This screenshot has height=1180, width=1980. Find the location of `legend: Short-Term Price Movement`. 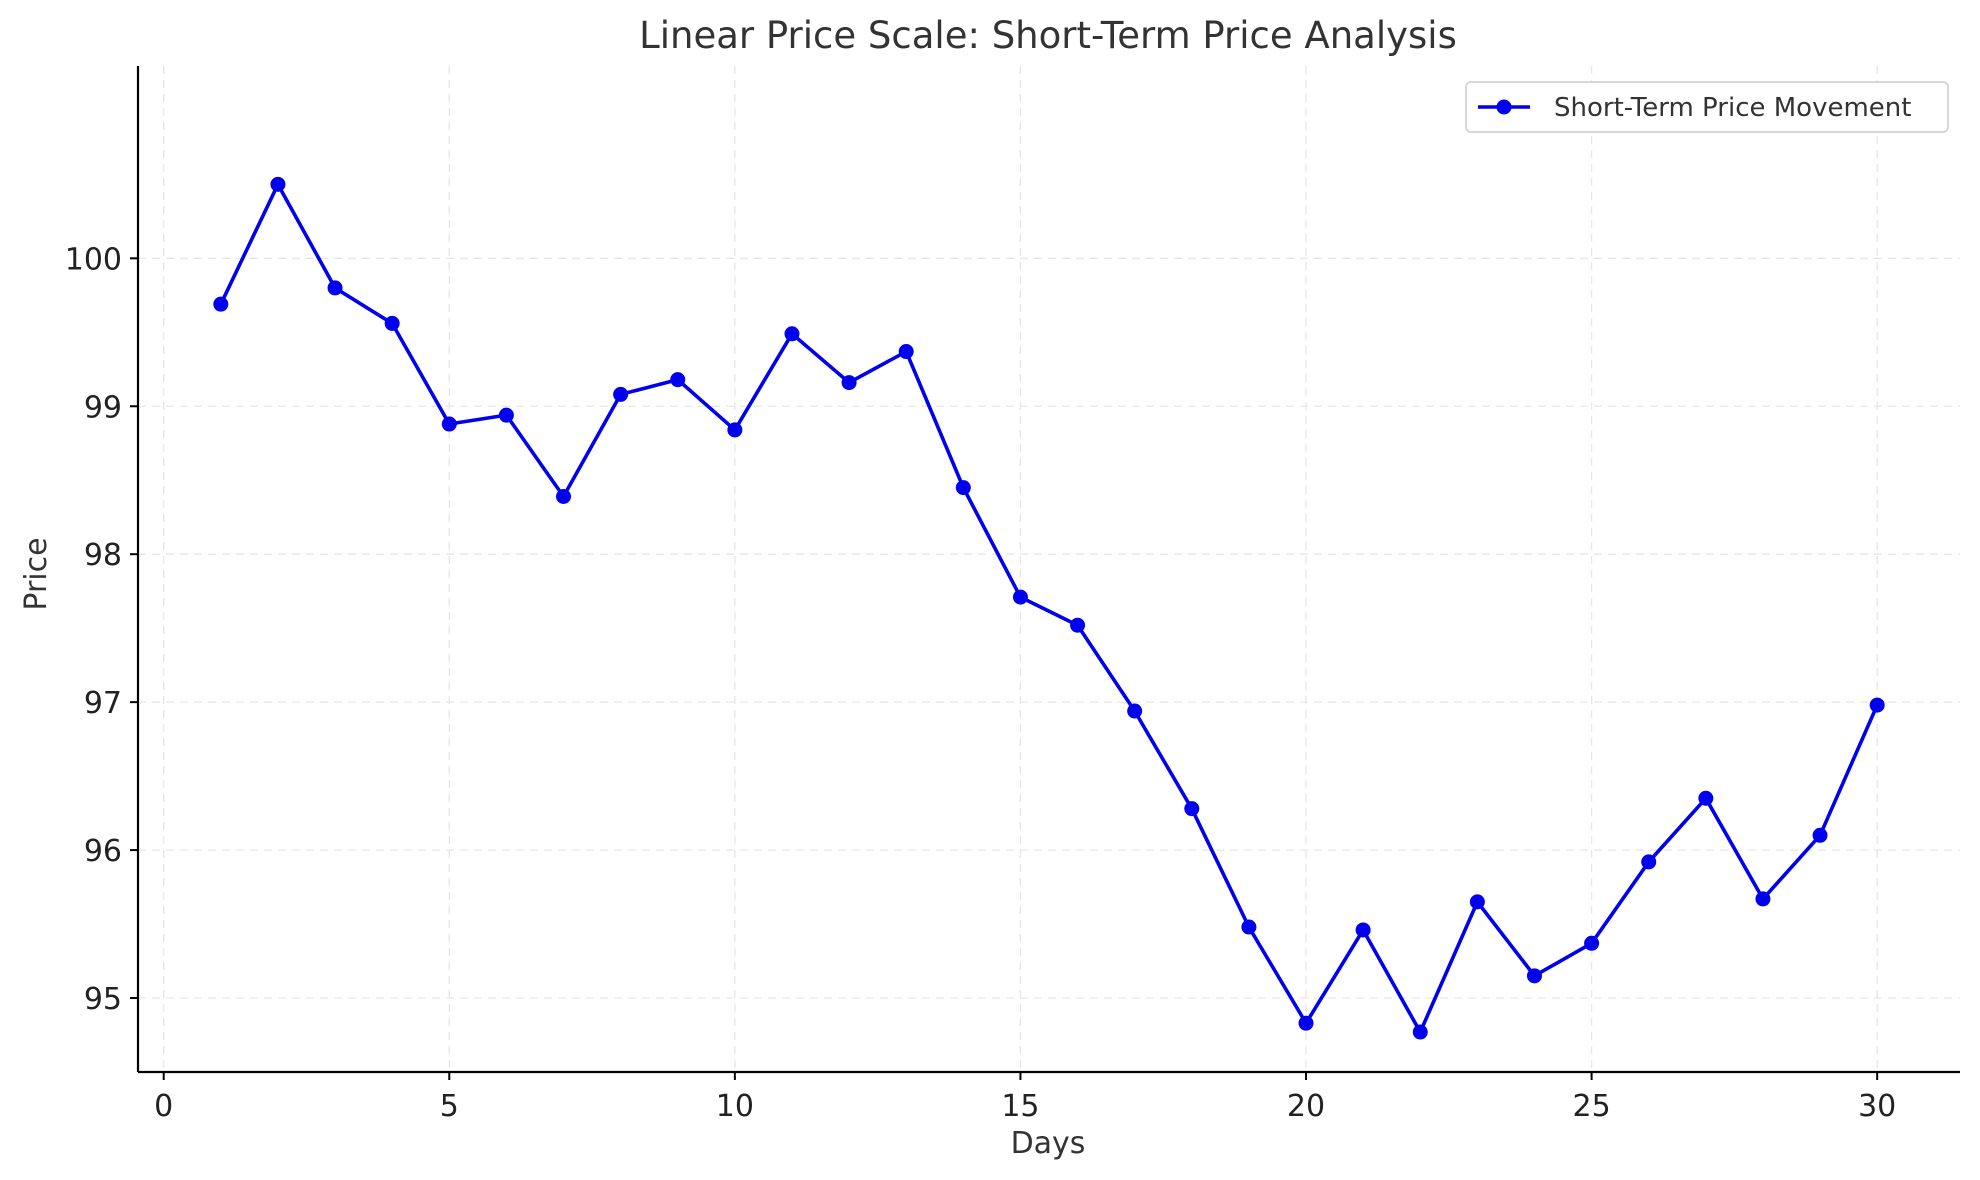

legend: Short-Term Price Movement is located at coordinates (1707, 107).